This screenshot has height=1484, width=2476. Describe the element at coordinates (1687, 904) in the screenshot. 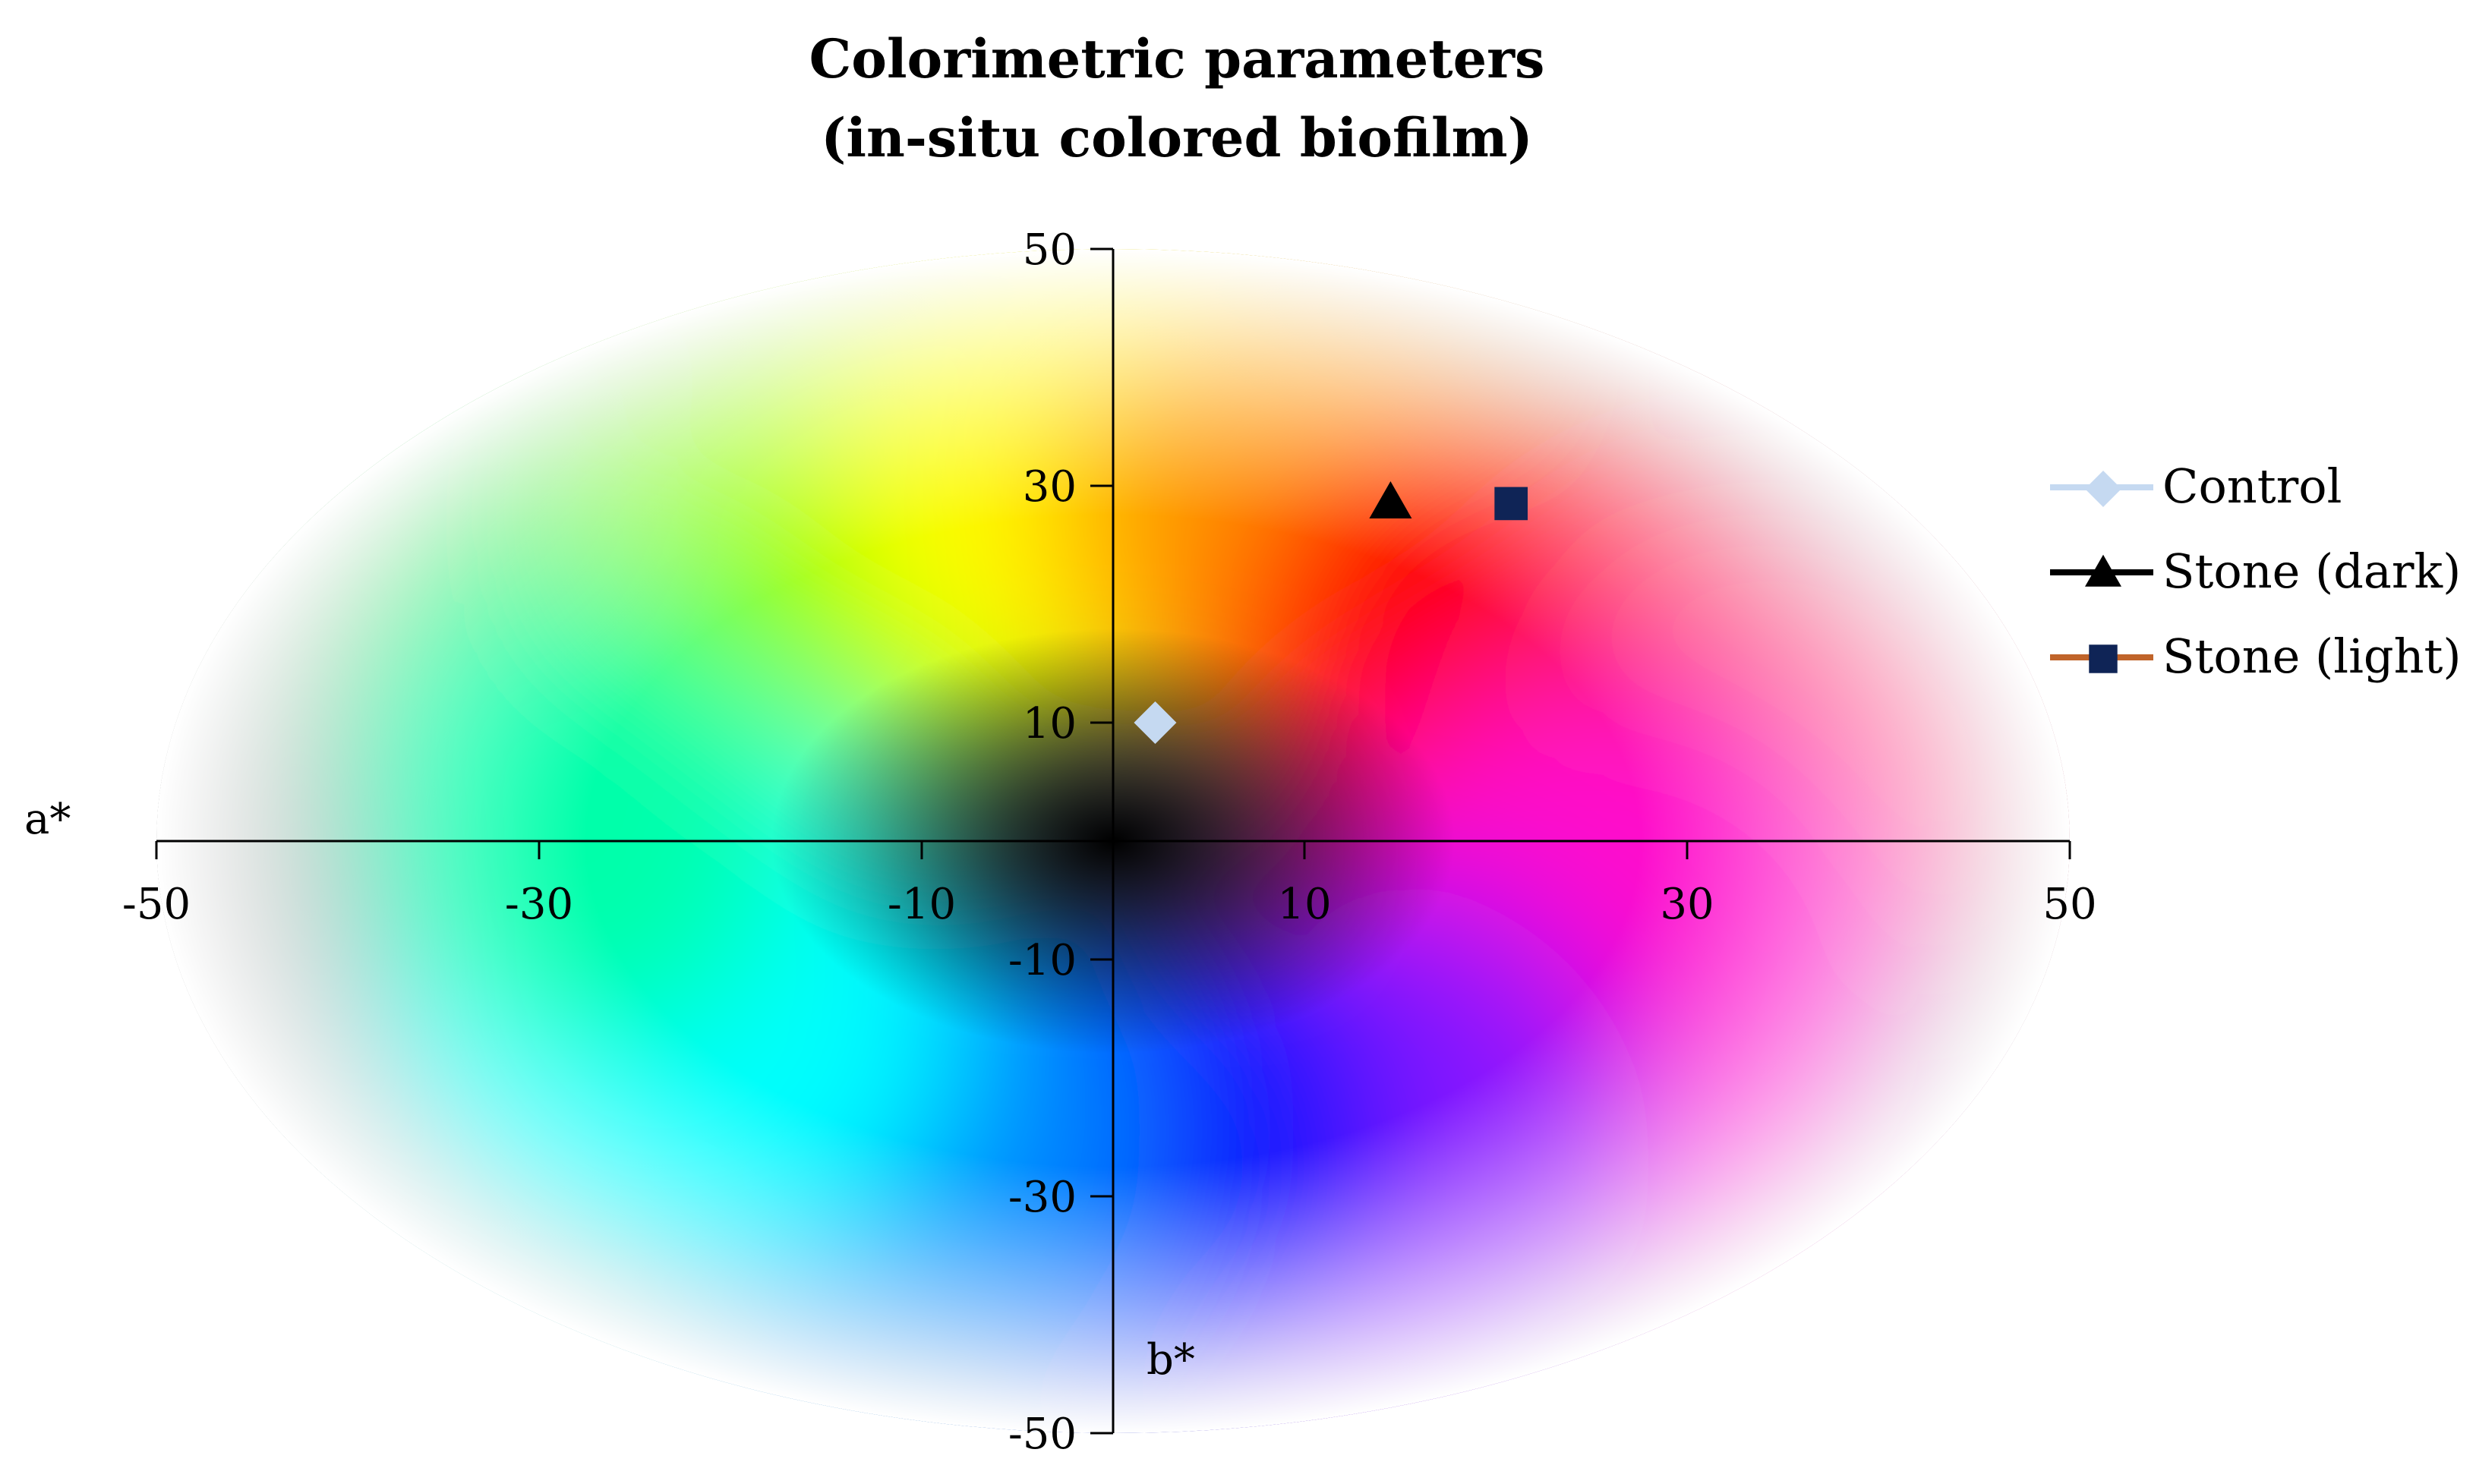

I see `x-tick-label: 30` at that location.